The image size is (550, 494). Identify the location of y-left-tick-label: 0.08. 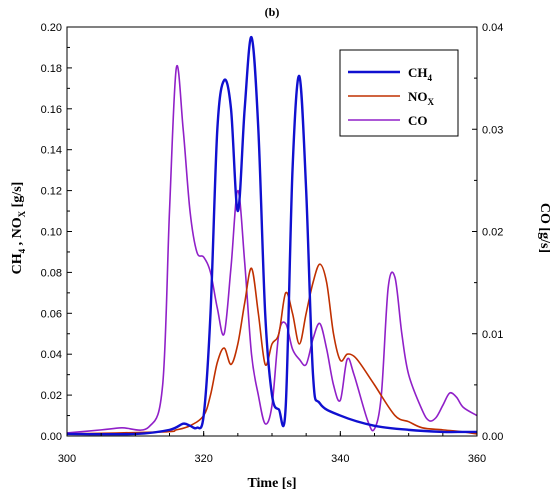
(51, 273).